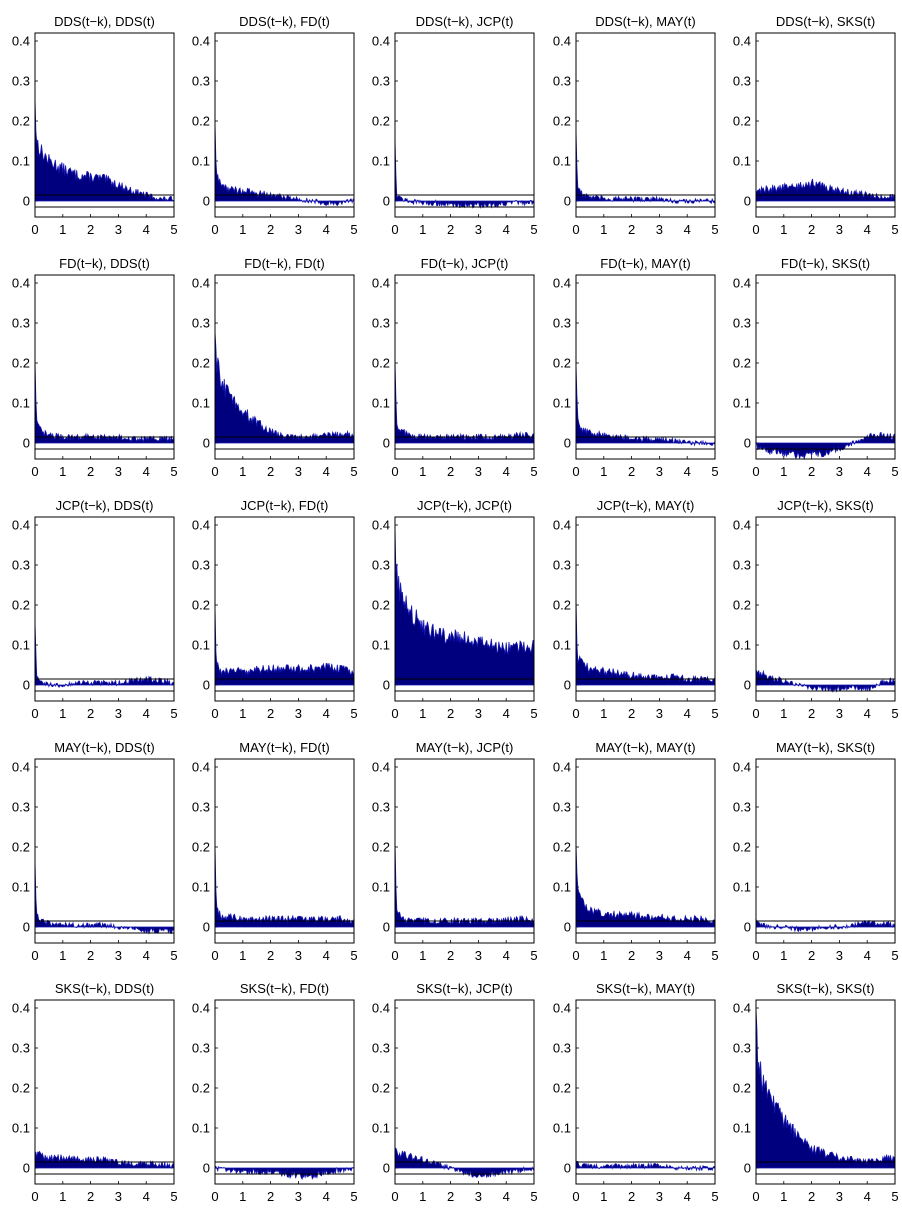 This screenshot has width=902, height=1210. I want to click on subplot: DDS(t−k), FD(t) 0.4 0.3 0.2 0.1 00 1 2 3 4 5, so click(275, 125).